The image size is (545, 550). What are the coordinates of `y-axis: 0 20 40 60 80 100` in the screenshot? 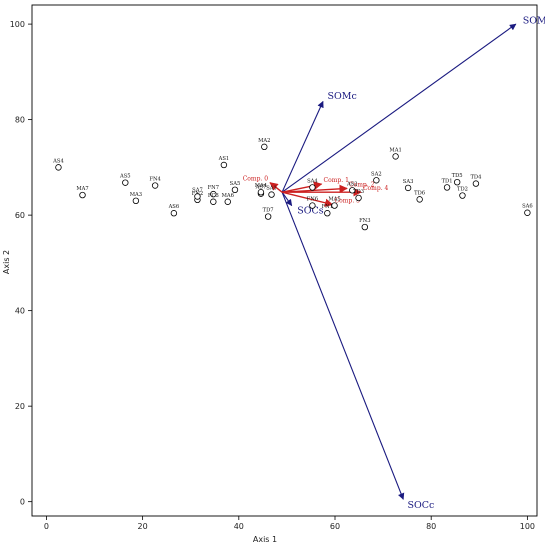 It's located at (21, 263).